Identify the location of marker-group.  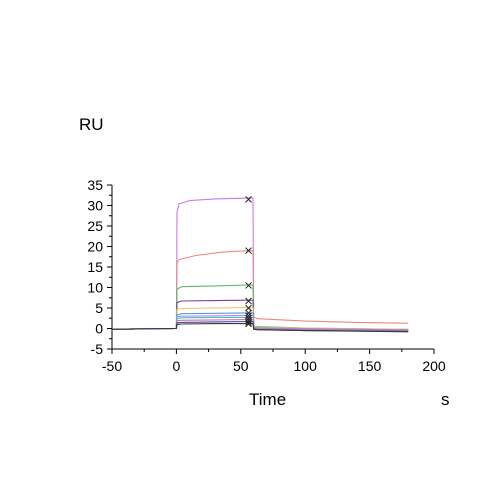
(248, 261).